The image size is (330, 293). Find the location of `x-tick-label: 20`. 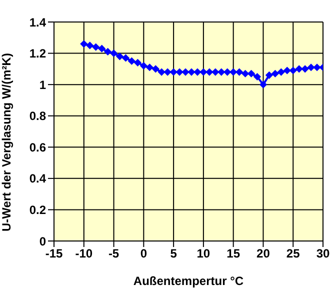

x-tick-label: 20 is located at coordinates (263, 253).